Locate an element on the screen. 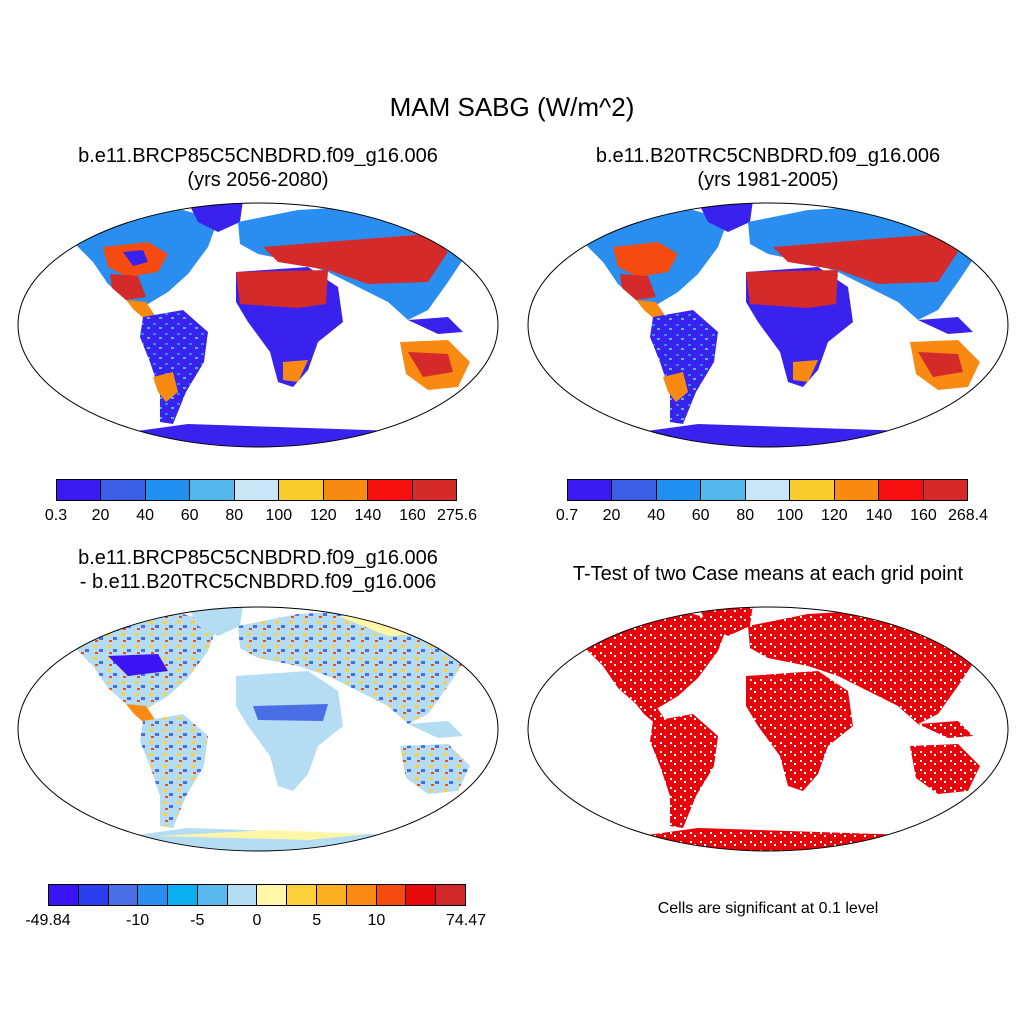 Image resolution: width=1024 pixels, height=1024 pixels. panel1-title-line1: b.e11.BRCP85C5CNBDRD.f09_g16.006 is located at coordinates (258, 156).